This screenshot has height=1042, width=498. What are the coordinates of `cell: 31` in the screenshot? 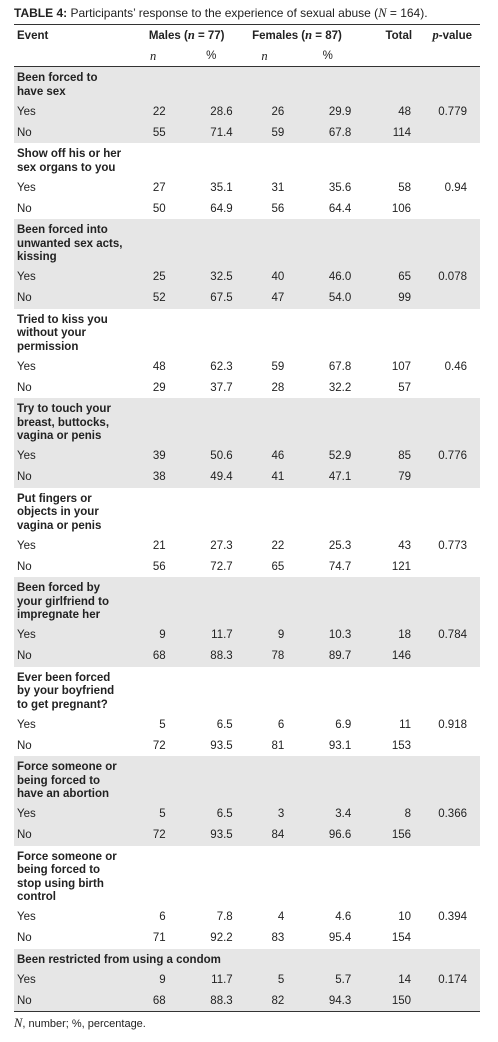 It's located at (278, 187).